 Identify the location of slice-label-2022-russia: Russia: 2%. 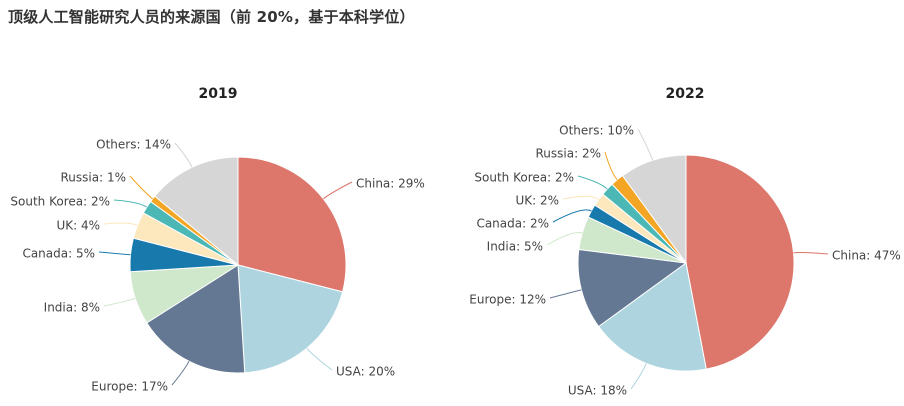
(569, 154).